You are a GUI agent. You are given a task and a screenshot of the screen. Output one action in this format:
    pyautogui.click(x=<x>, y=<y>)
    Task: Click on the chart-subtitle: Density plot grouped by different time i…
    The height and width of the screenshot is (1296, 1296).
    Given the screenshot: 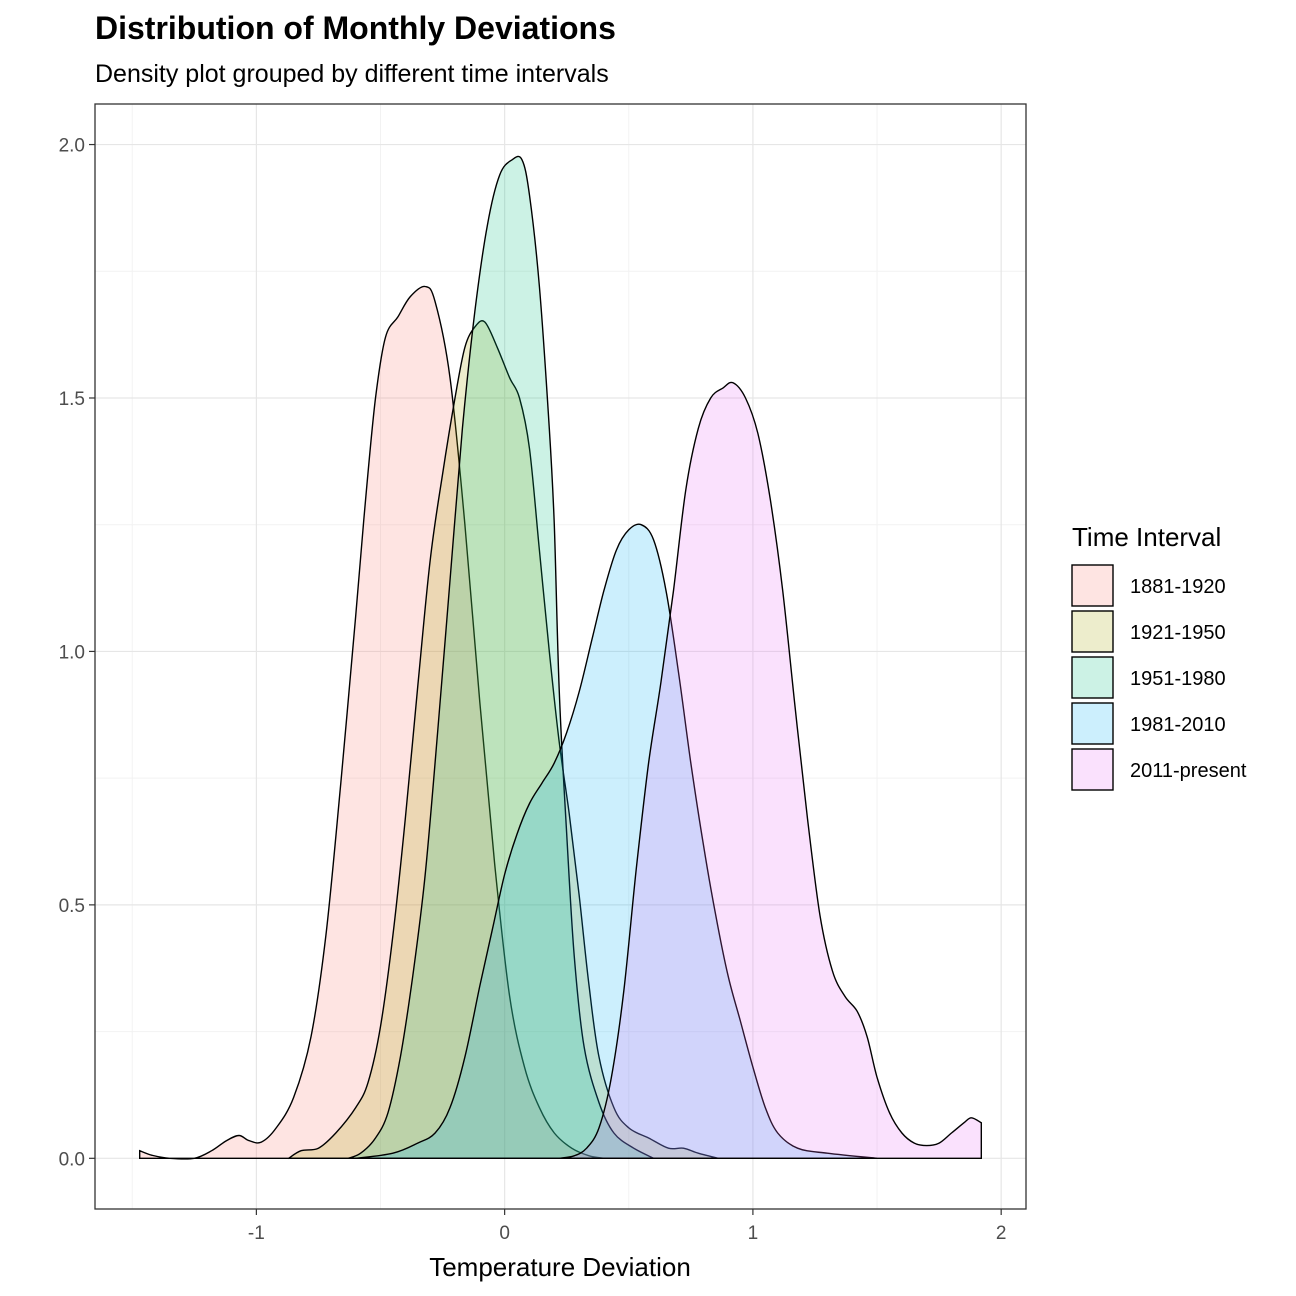 What is the action you would take?
    pyautogui.click(x=352, y=74)
    